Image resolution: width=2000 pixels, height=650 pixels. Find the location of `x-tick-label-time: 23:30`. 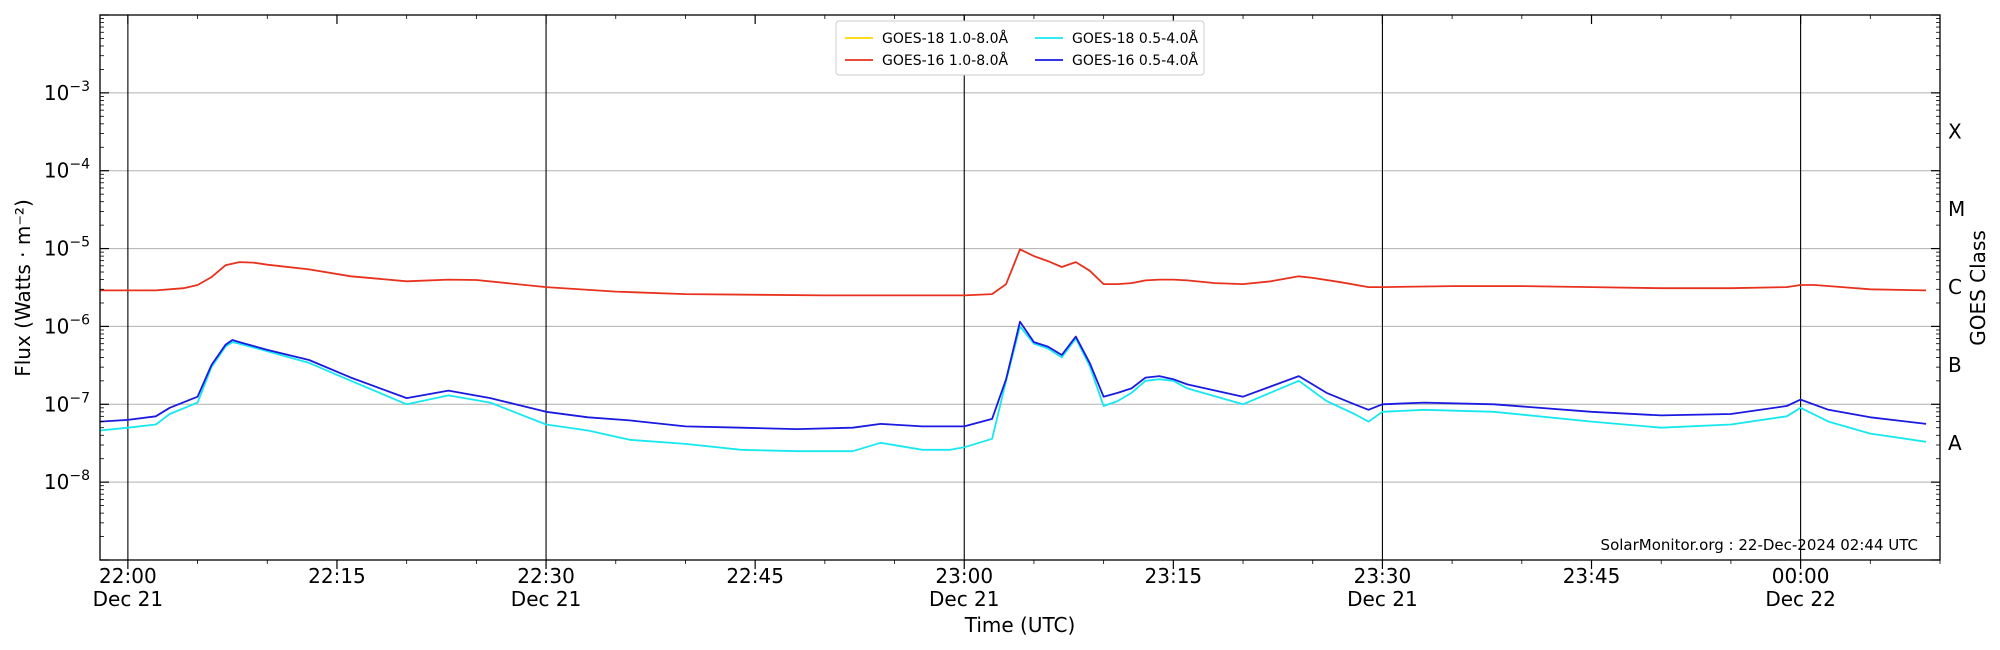

x-tick-label-time: 23:30 is located at coordinates (1383, 576).